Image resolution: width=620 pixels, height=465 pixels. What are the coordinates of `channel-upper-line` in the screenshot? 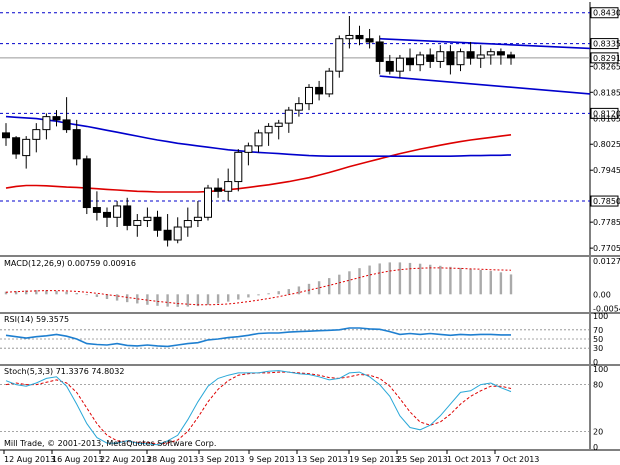 It's located at (485, 43).